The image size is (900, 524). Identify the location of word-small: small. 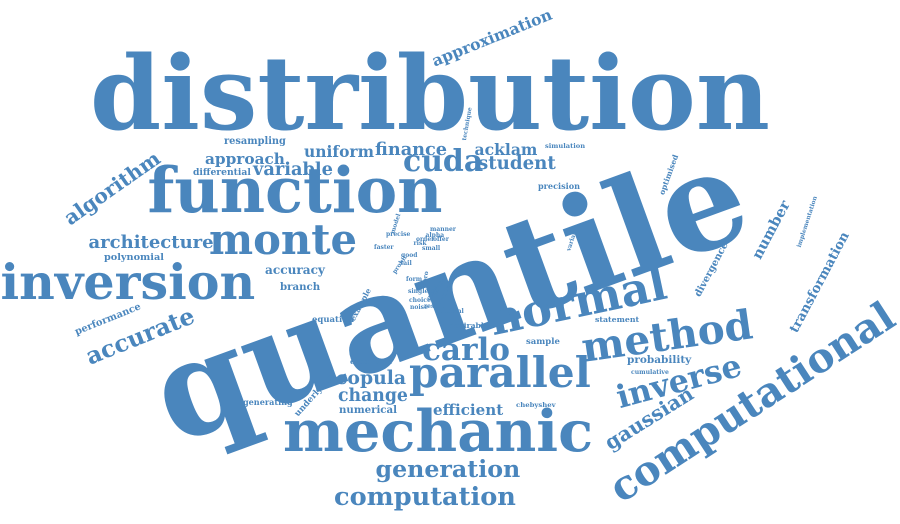
(431, 248).